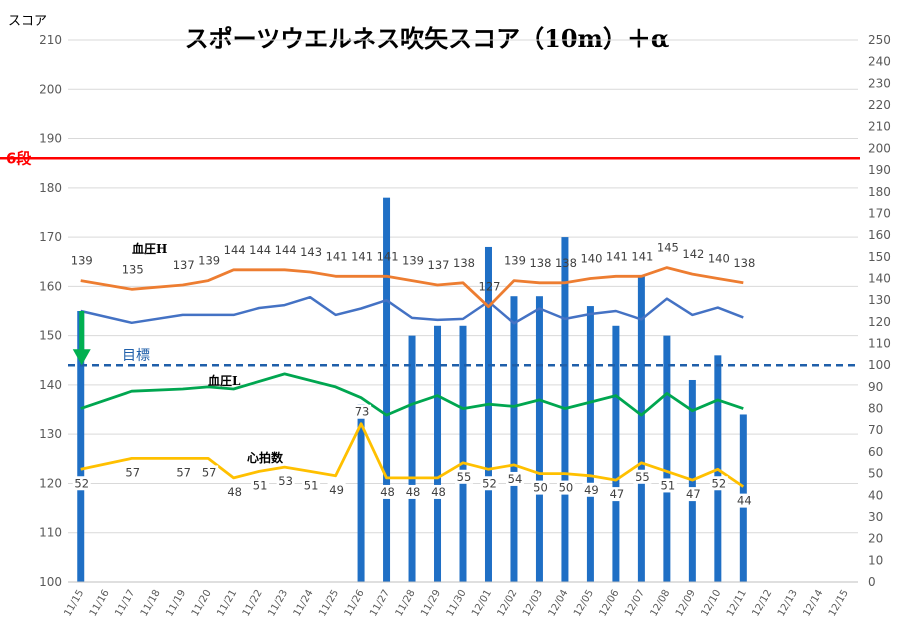  I want to click on legend-label-bp-low: 血圧L, so click(224, 380).